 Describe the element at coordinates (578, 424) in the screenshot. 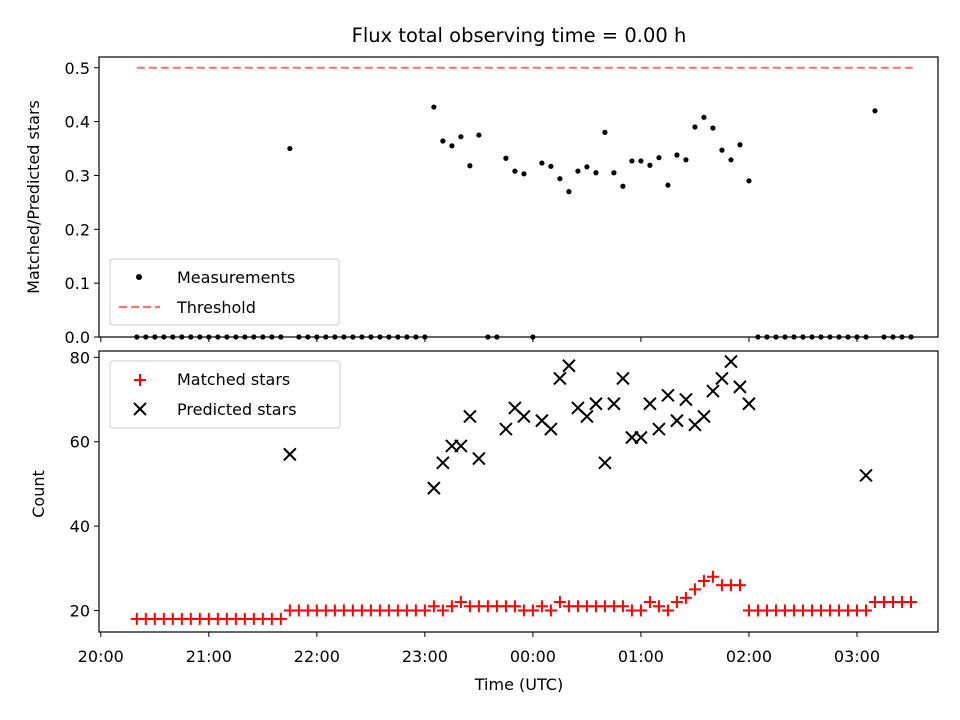

I see `predicted-stars-layer` at that location.